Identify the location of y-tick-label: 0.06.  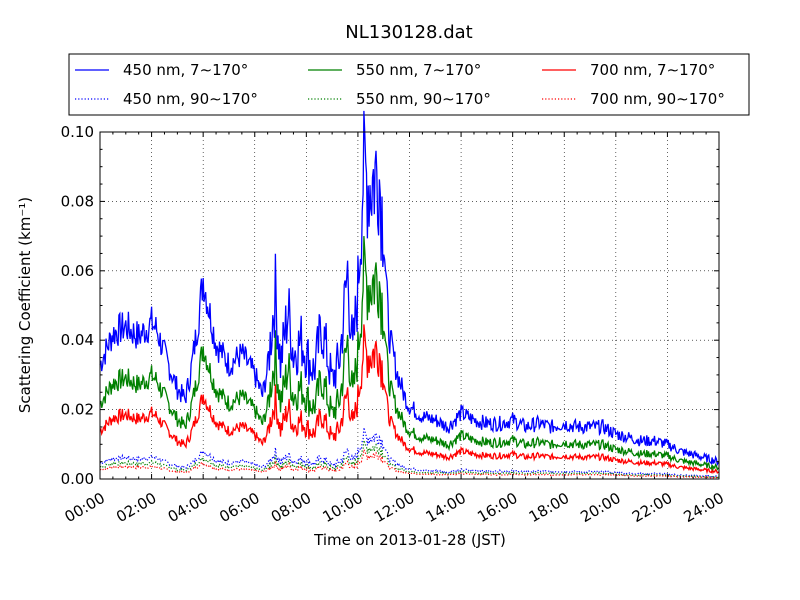
(77, 271).